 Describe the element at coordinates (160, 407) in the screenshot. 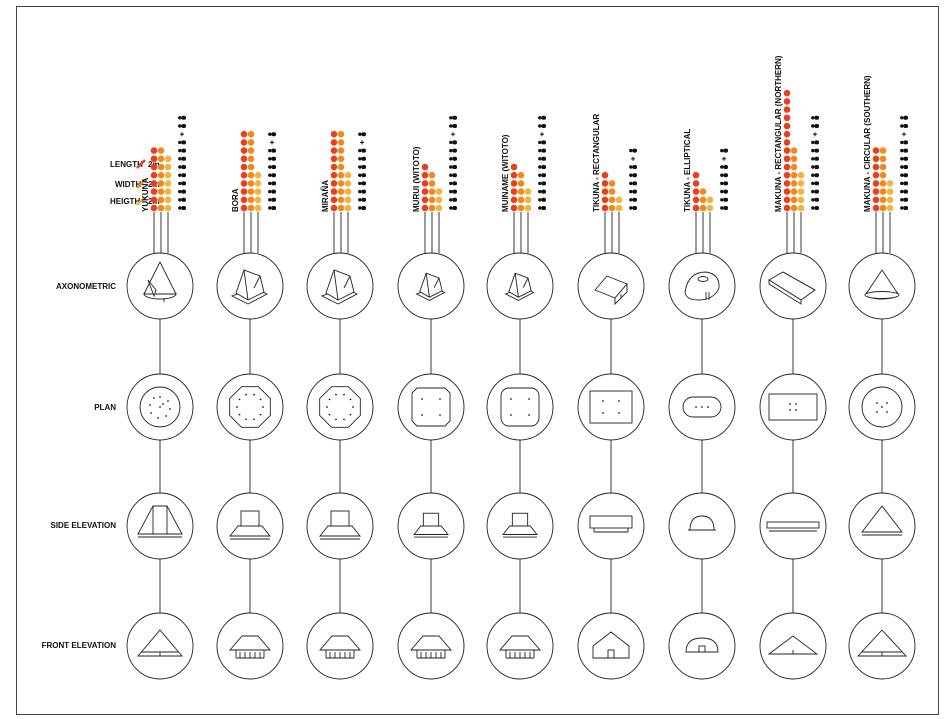

I see `plan-circle` at that location.